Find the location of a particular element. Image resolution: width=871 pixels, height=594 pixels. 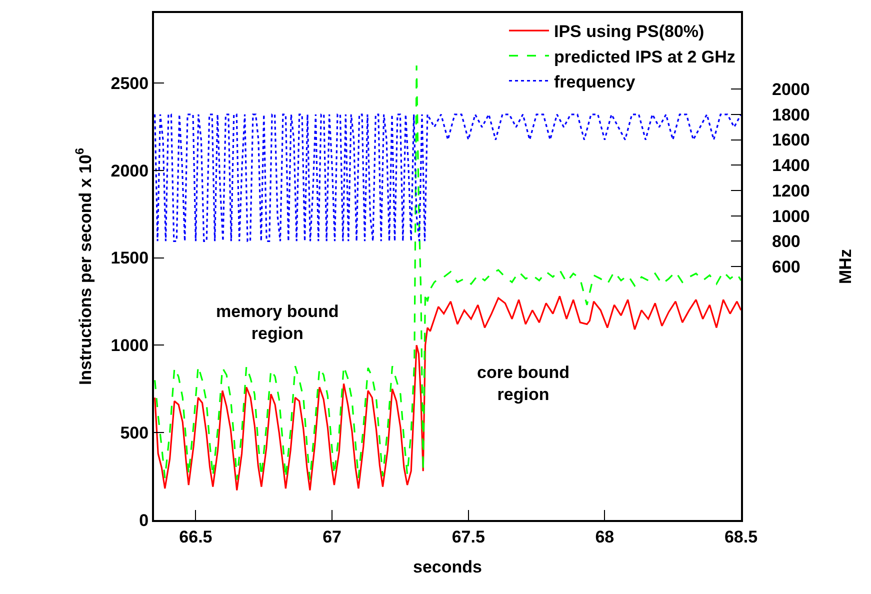

y-tick-label: 500 is located at coordinates (134, 433).